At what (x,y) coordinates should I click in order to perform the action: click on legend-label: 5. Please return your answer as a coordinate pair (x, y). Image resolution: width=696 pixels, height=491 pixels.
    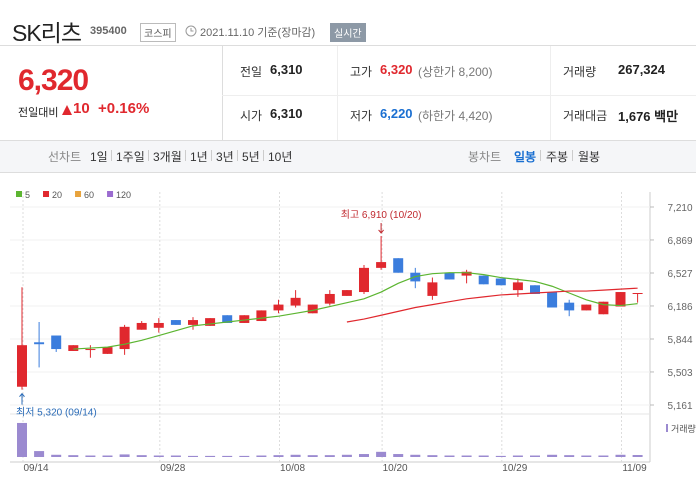
    Looking at the image, I should click on (27, 195).